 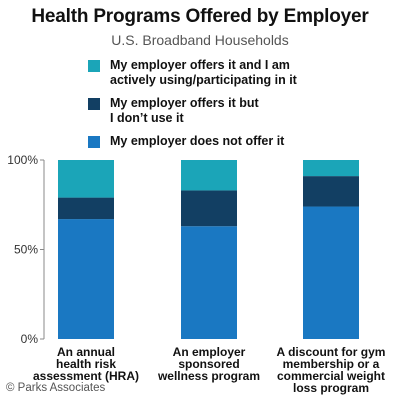 I want to click on legend-label: My employer offers it and I am, so click(x=200, y=65).